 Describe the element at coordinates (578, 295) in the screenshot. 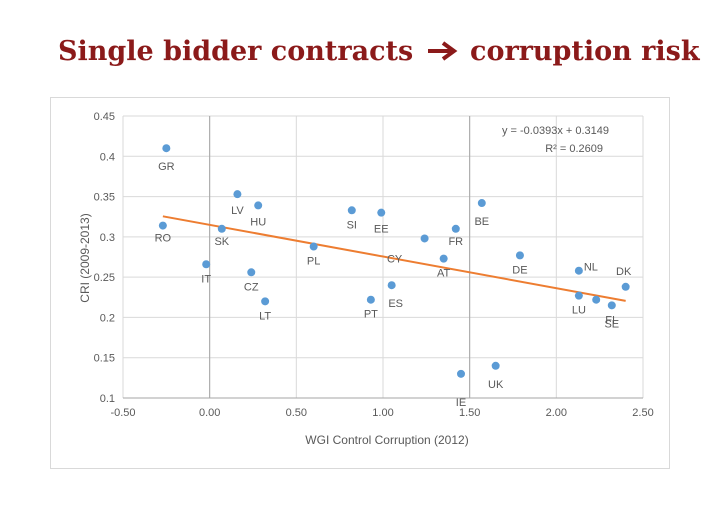

I see `data-point-lu` at that location.